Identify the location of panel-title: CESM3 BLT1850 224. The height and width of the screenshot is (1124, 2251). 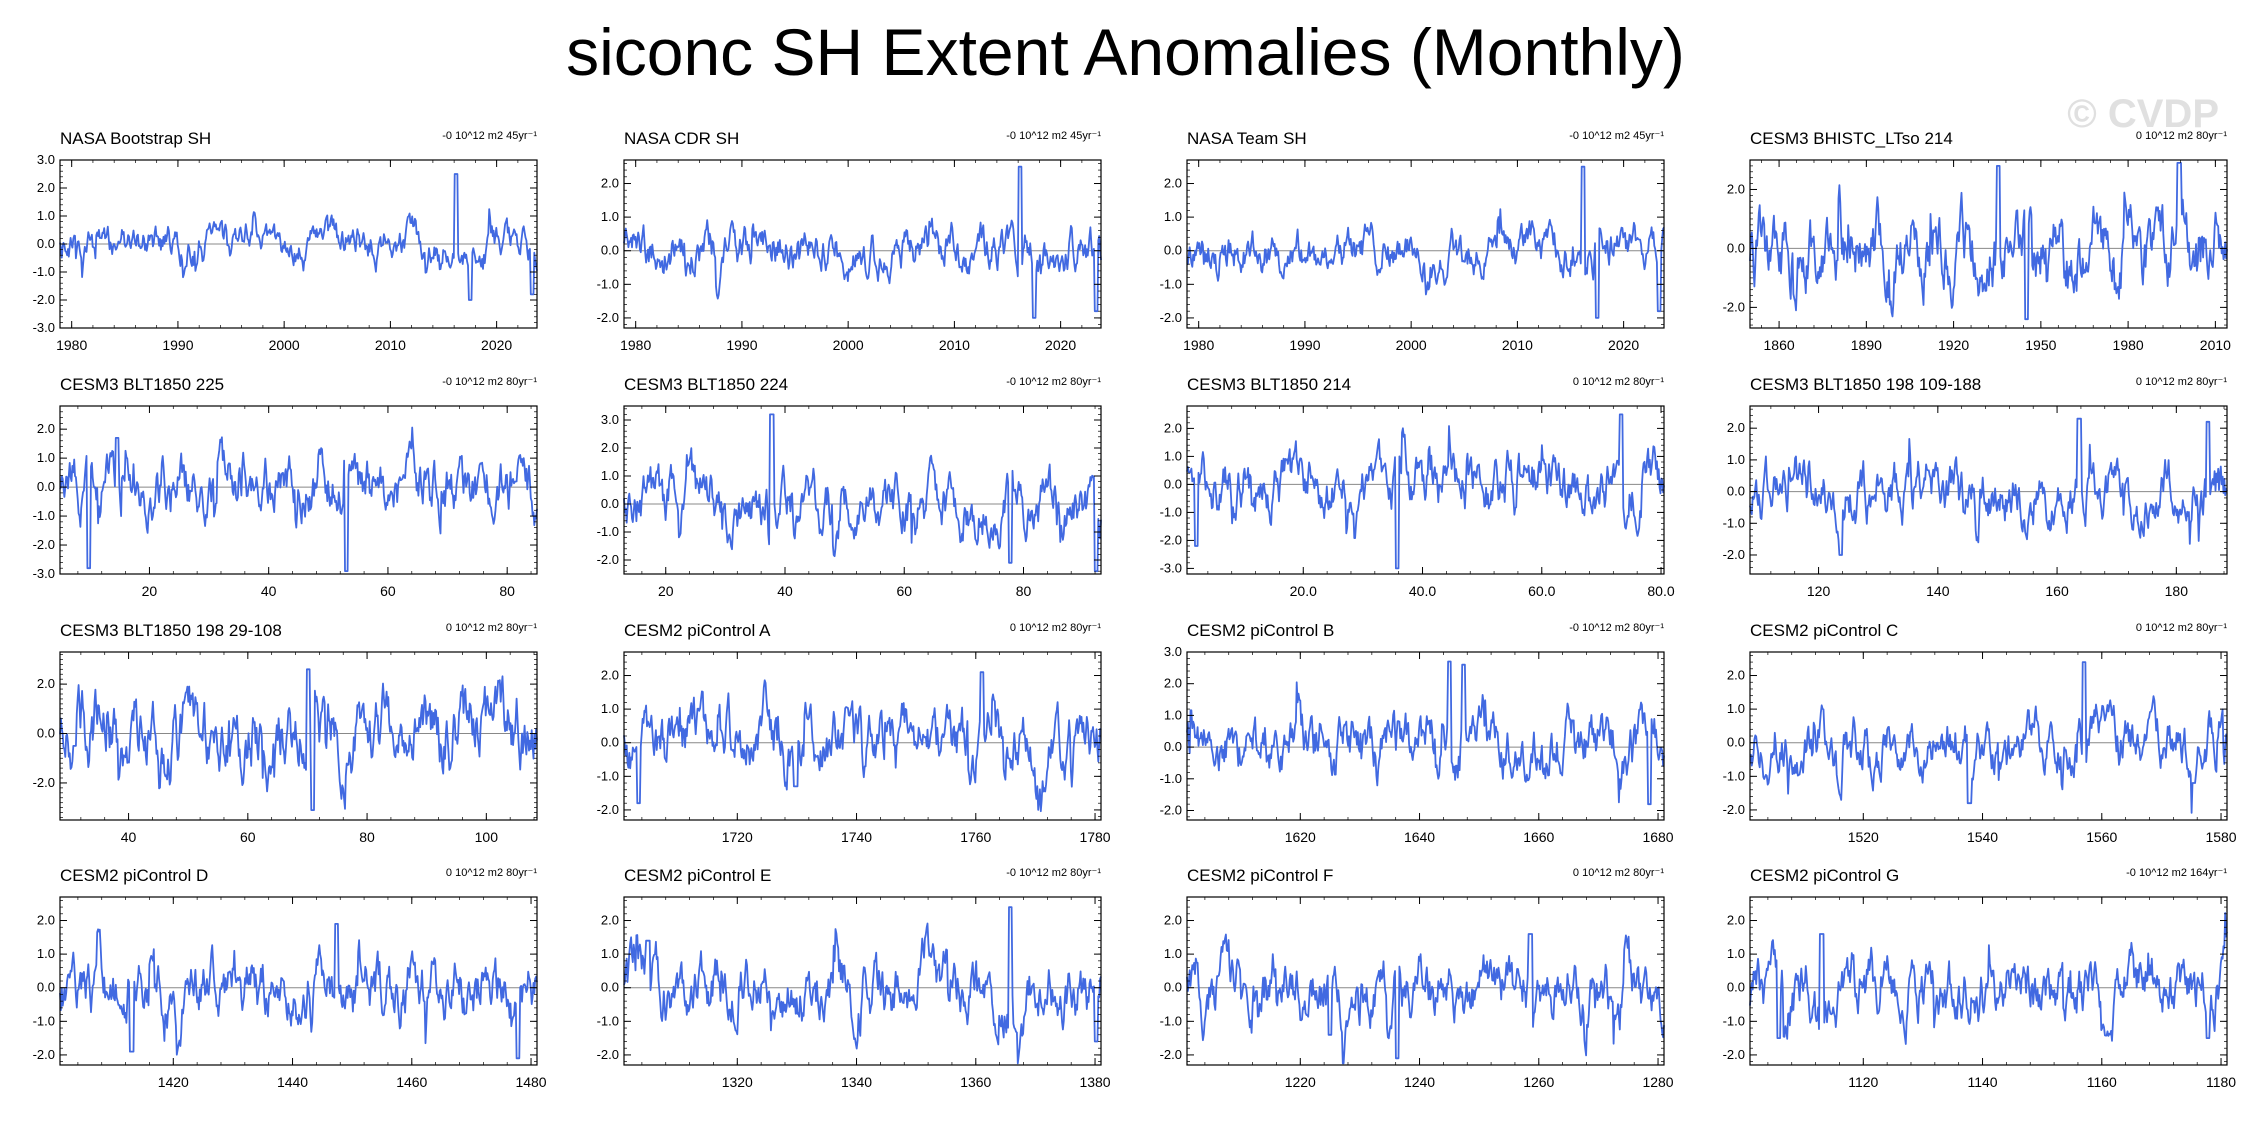
(706, 384).